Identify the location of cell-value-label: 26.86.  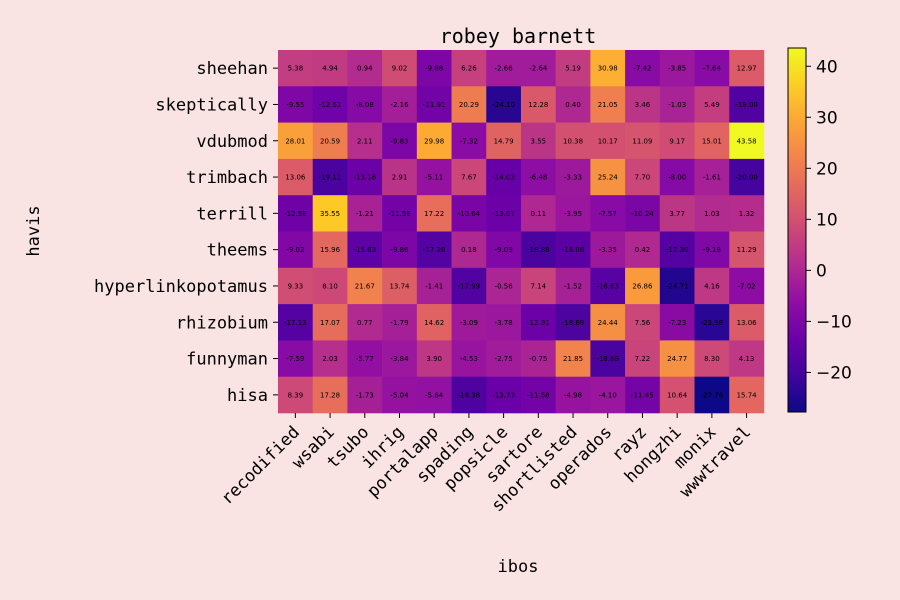
(642, 286).